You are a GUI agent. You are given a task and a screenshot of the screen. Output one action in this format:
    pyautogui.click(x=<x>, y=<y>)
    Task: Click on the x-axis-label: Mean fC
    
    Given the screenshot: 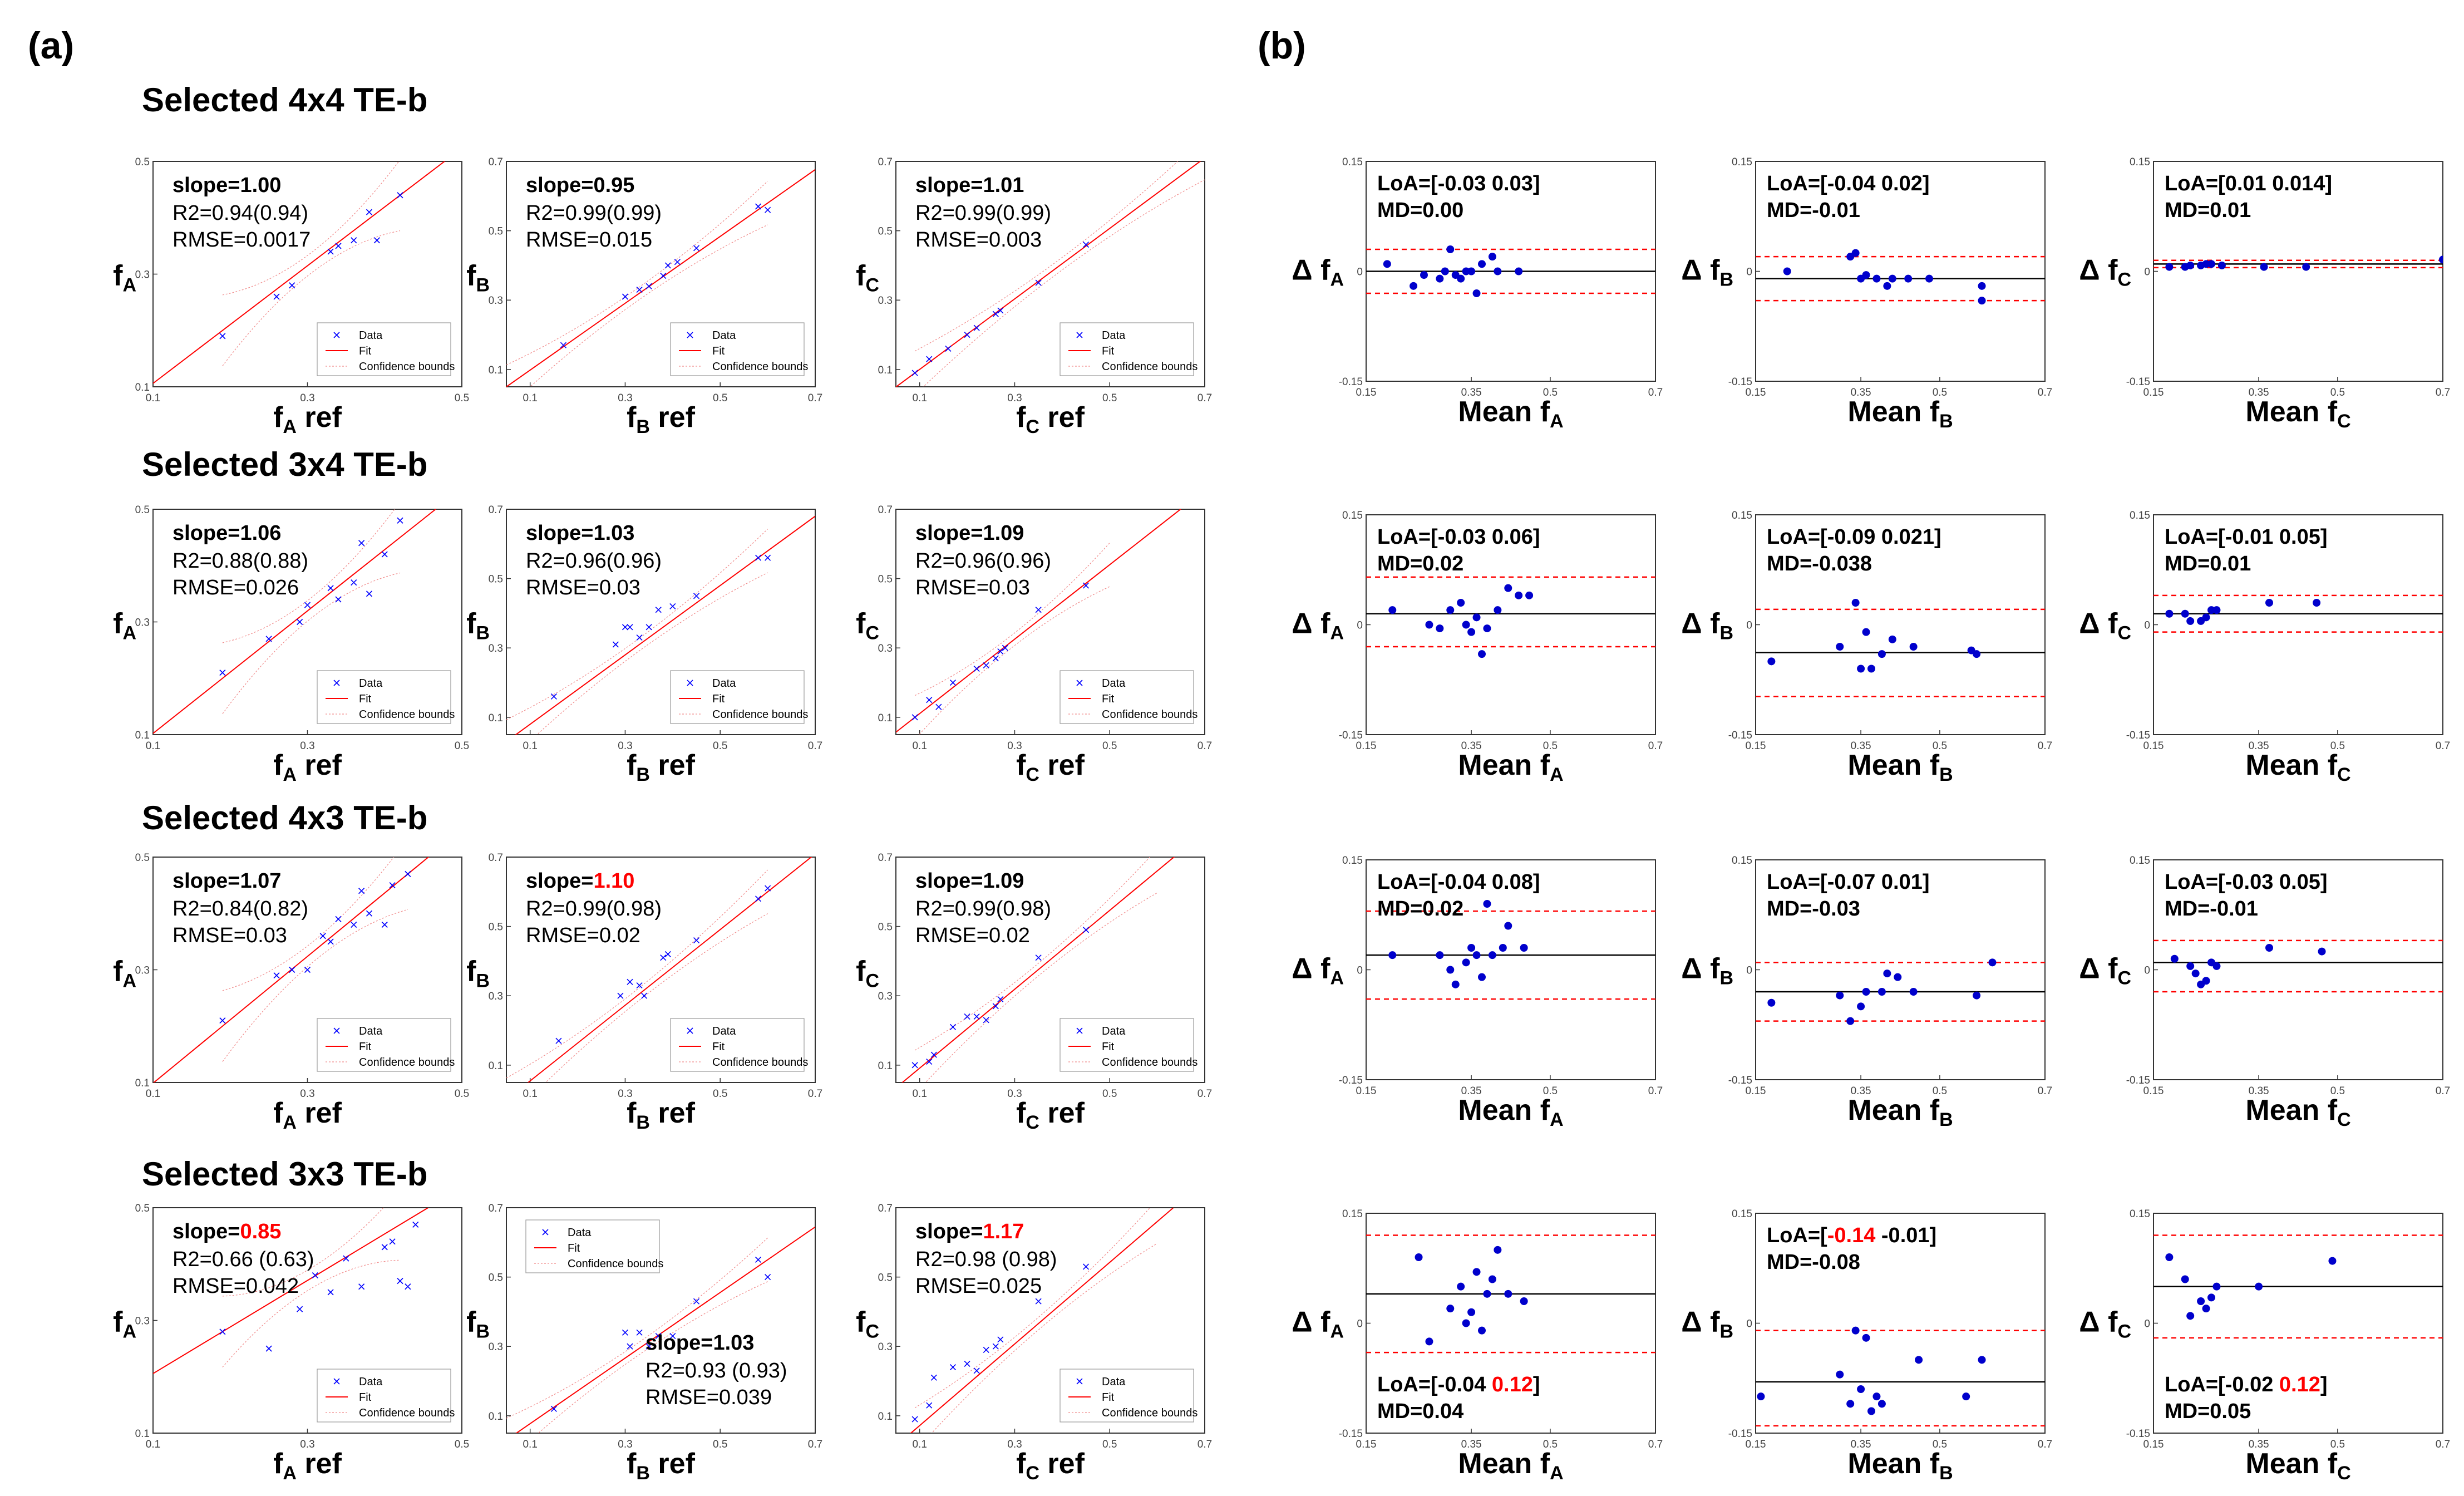 What is the action you would take?
    pyautogui.click(x=2297, y=1112)
    